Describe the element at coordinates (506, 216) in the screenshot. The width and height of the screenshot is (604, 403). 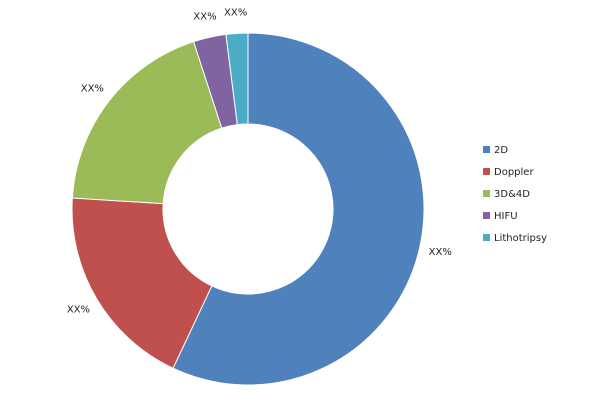
I see `legend-label: HIFU` at that location.